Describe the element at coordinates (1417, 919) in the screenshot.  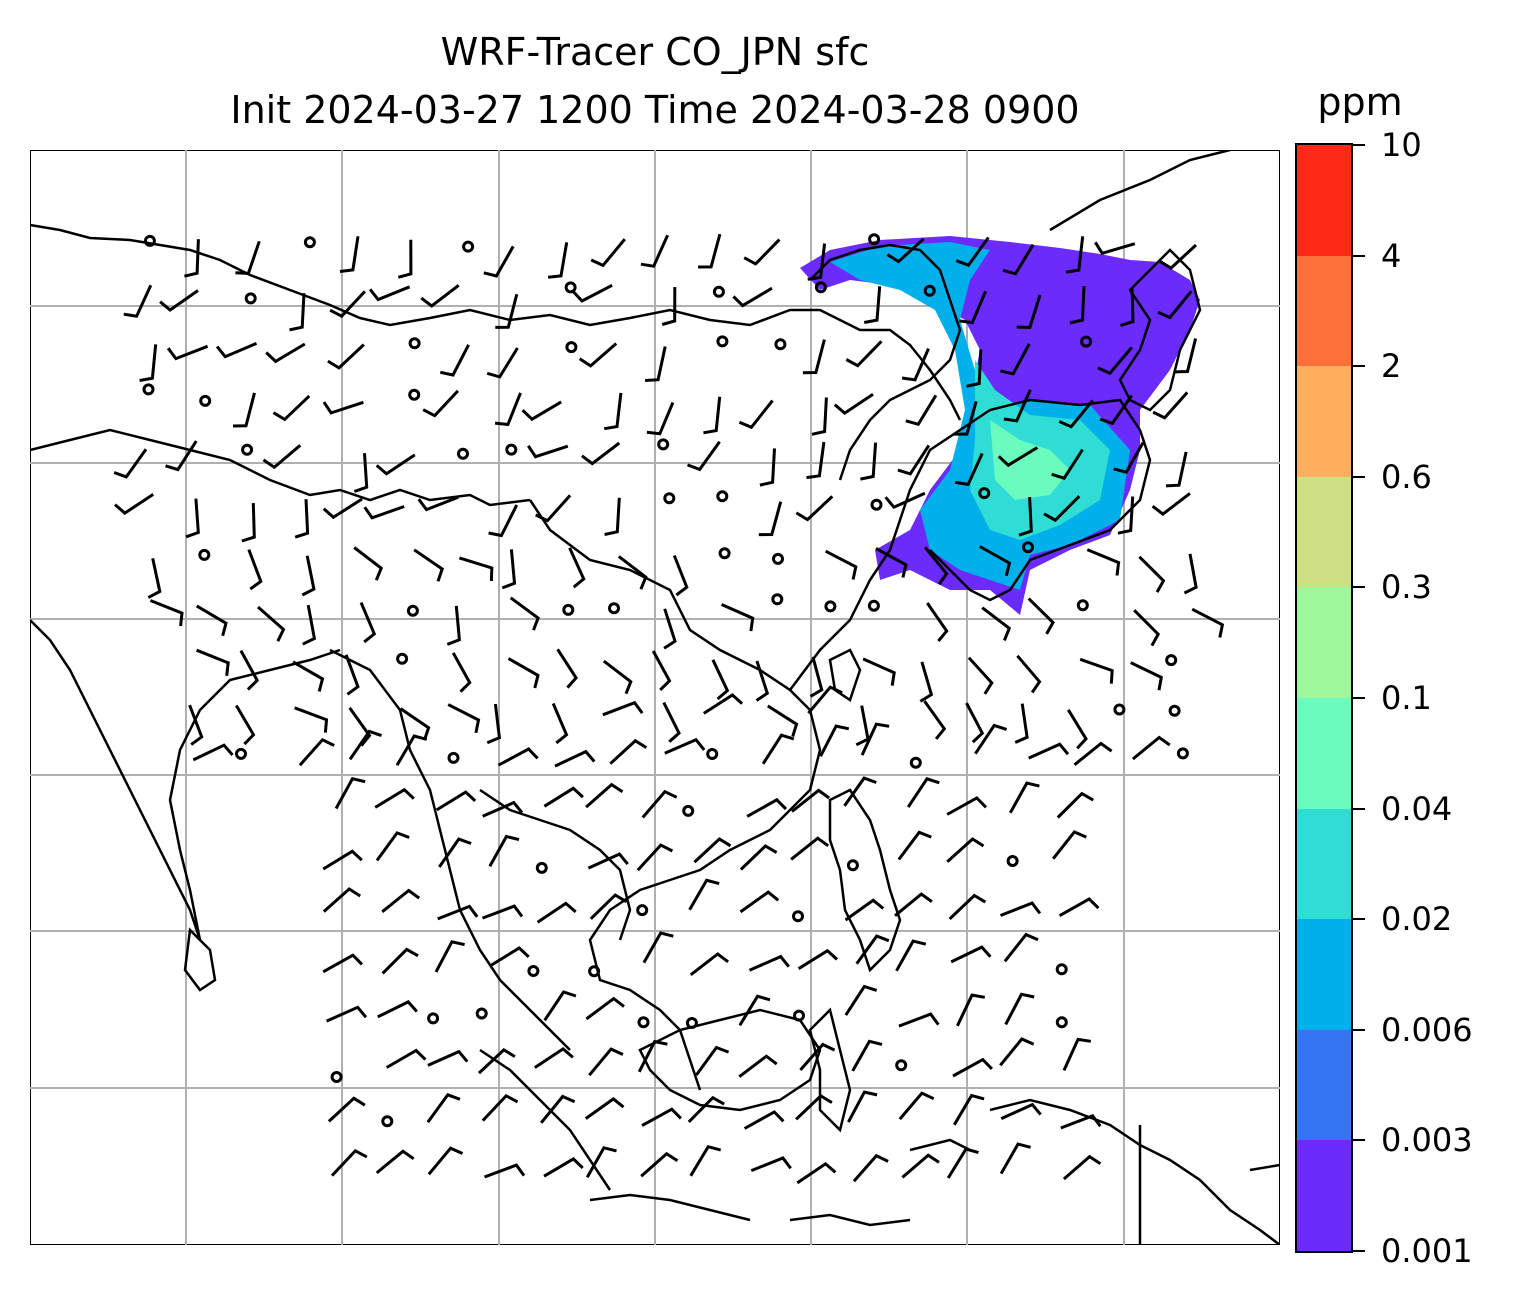
I see `colorbar-tick-label: 0.02` at that location.